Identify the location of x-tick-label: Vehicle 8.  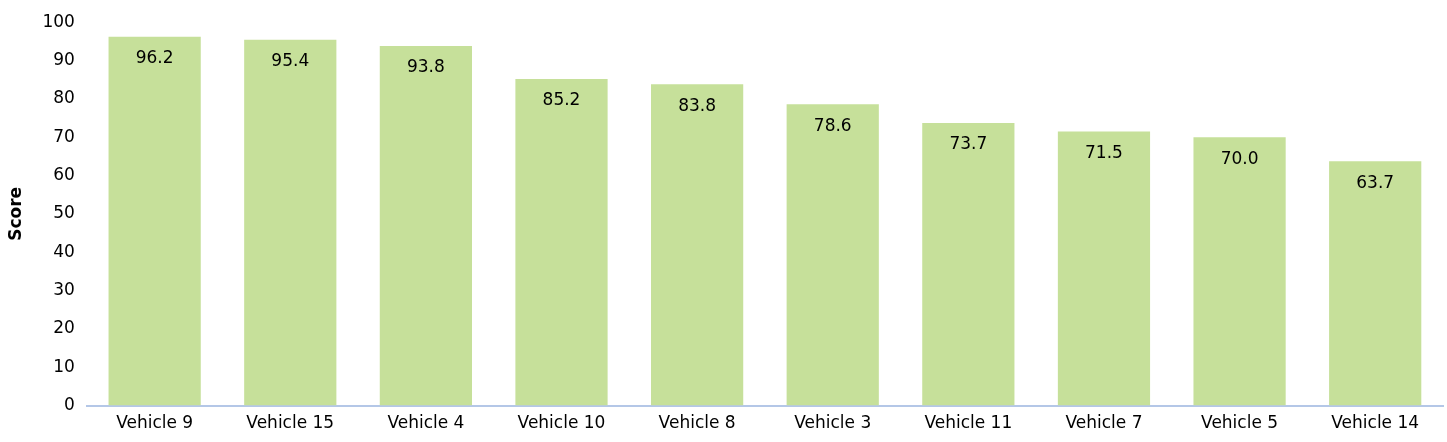
(697, 422).